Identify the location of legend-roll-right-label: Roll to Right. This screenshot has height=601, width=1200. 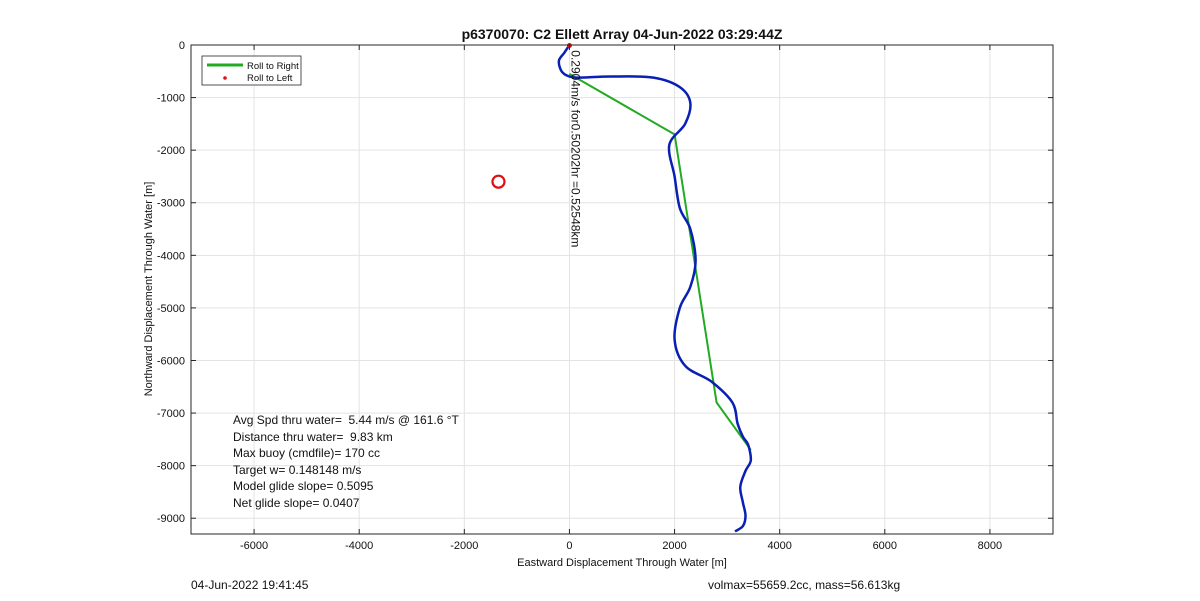
(273, 66).